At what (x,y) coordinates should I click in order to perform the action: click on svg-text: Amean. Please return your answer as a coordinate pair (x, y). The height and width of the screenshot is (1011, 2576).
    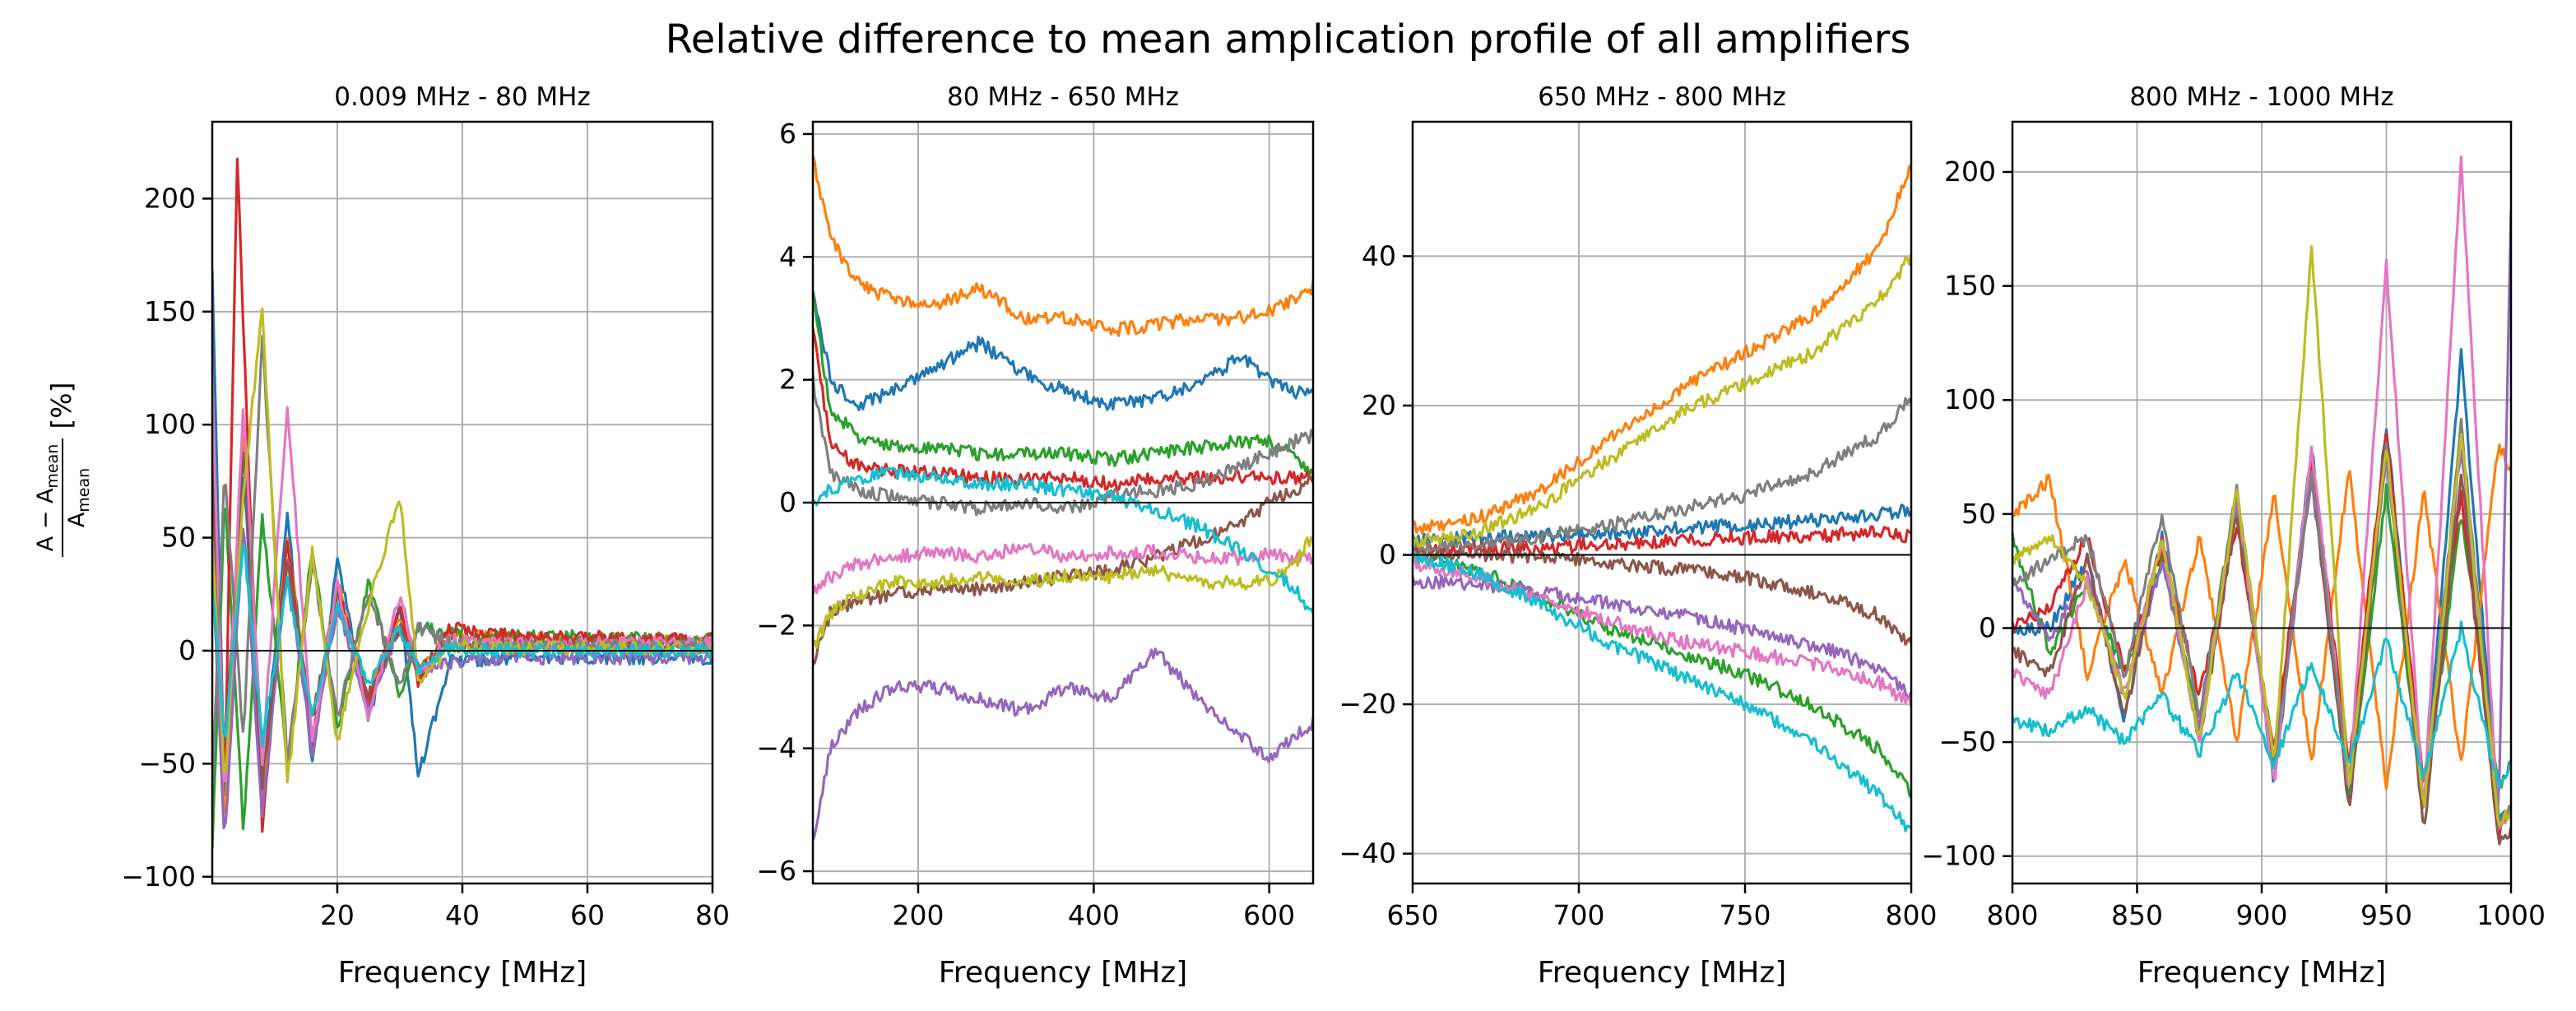
    Looking at the image, I should click on (78, 498).